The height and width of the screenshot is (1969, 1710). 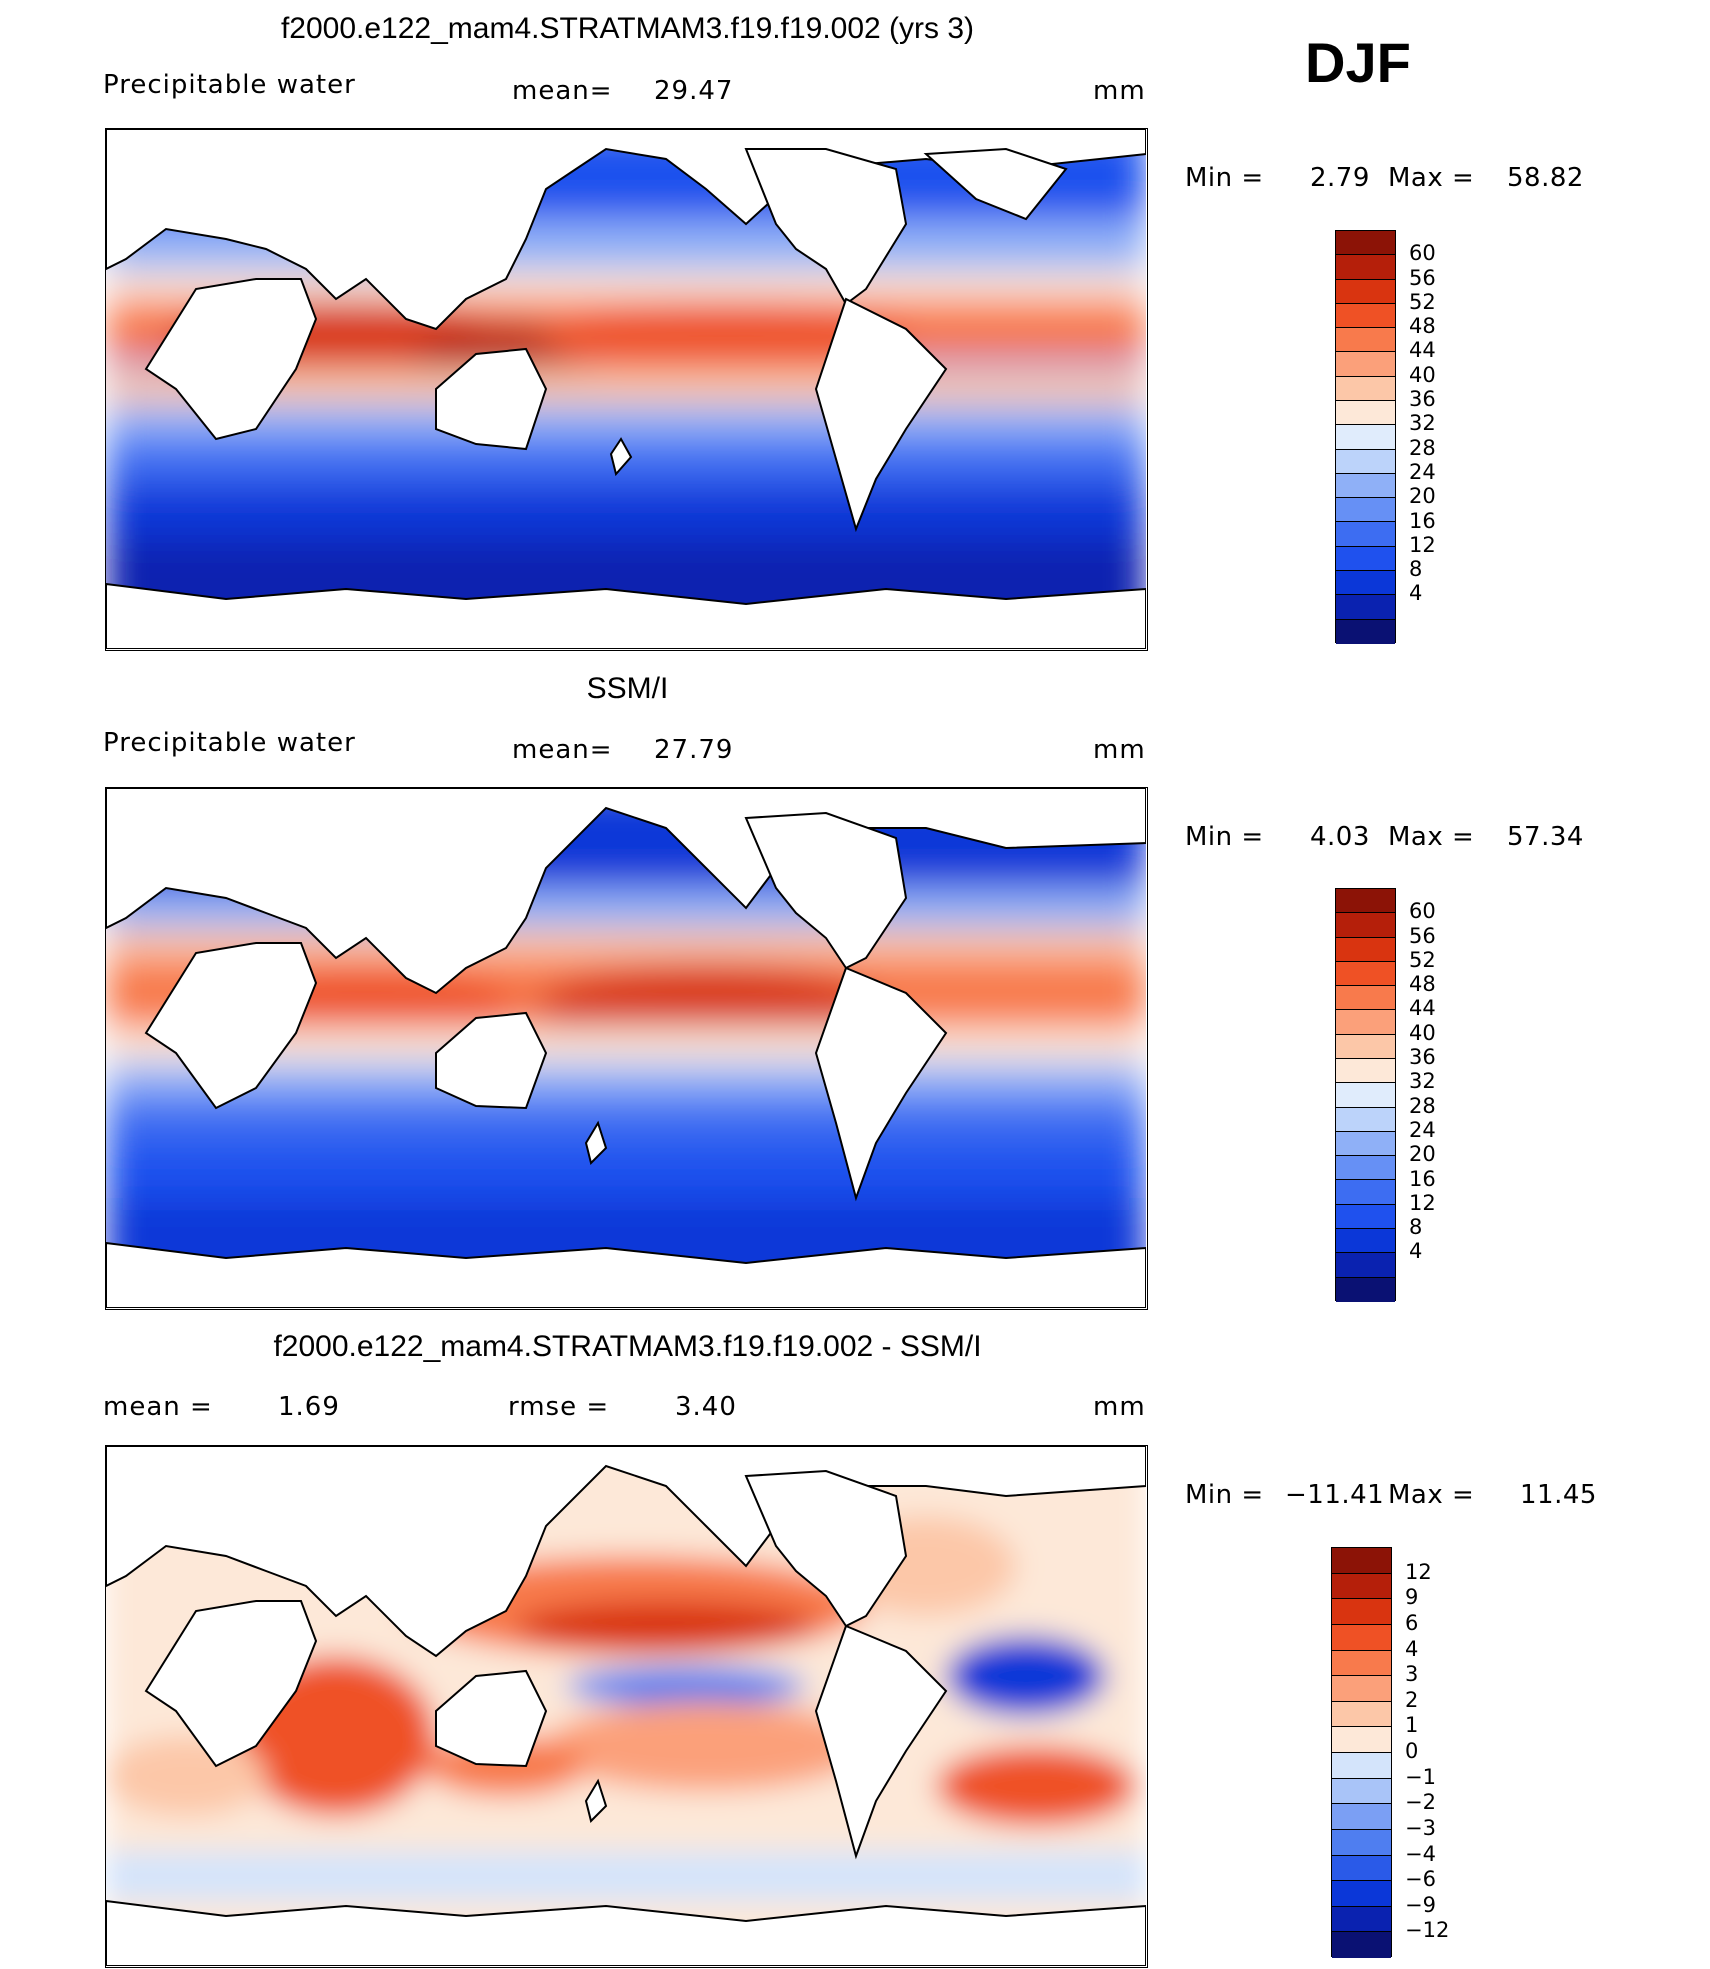 I want to click on max-value: 58.82, so click(x=1545, y=178).